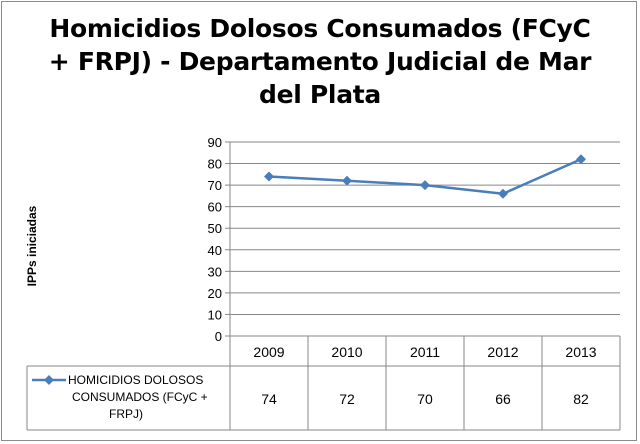  I want to click on legend-marker, so click(49, 380).